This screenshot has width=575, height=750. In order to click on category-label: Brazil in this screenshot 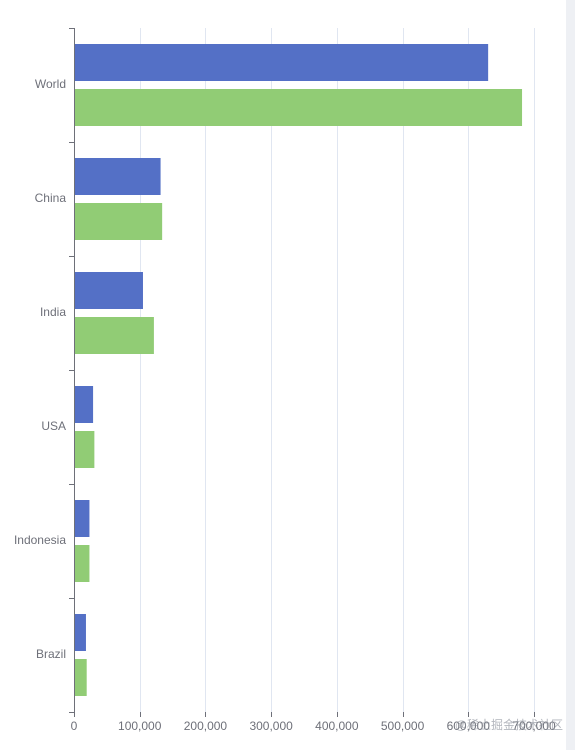, I will do `click(51, 654)`.